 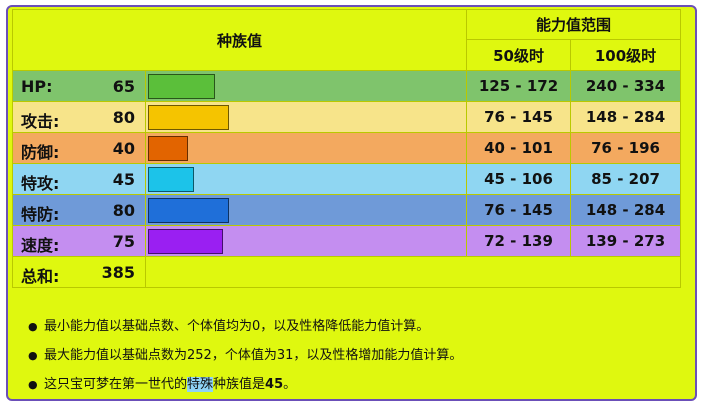 I want to click on range-lv50: 40 - 101, so click(x=519, y=148).